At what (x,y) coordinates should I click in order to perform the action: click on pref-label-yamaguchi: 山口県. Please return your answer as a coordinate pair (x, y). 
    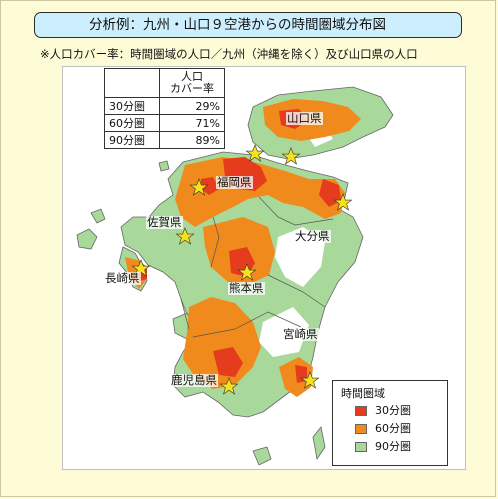
    Looking at the image, I should click on (304, 118).